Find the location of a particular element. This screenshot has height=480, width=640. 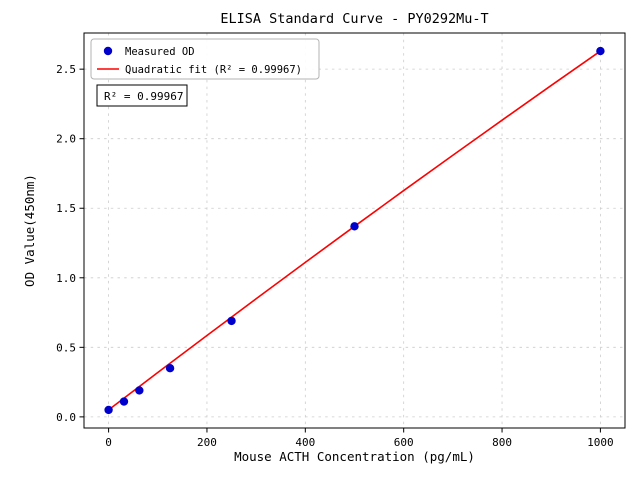

y-tick-label: 1.5 is located at coordinates (66, 208).